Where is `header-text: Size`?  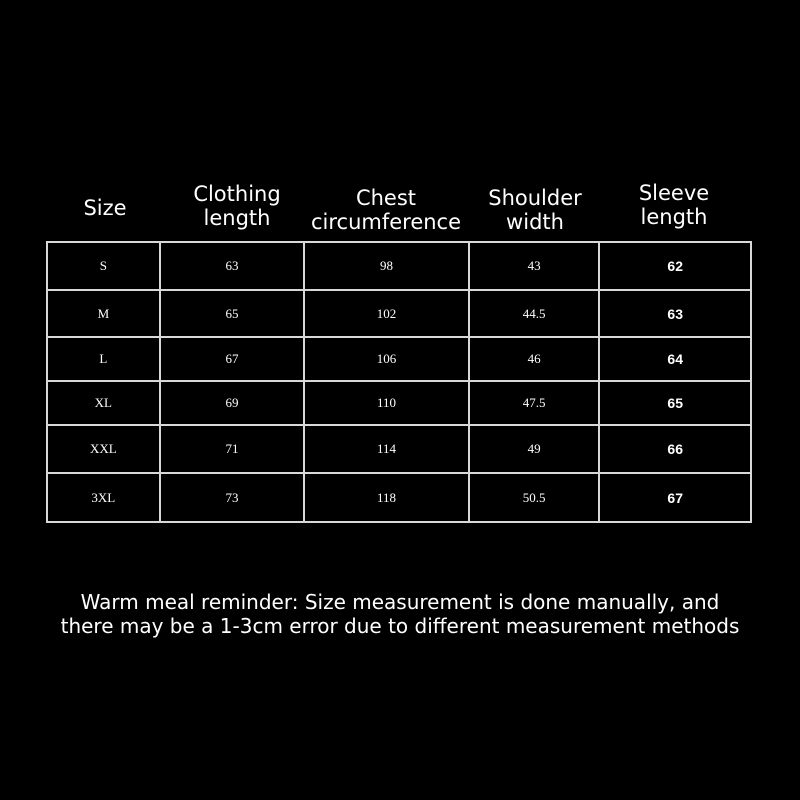 header-text: Size is located at coordinates (105, 208).